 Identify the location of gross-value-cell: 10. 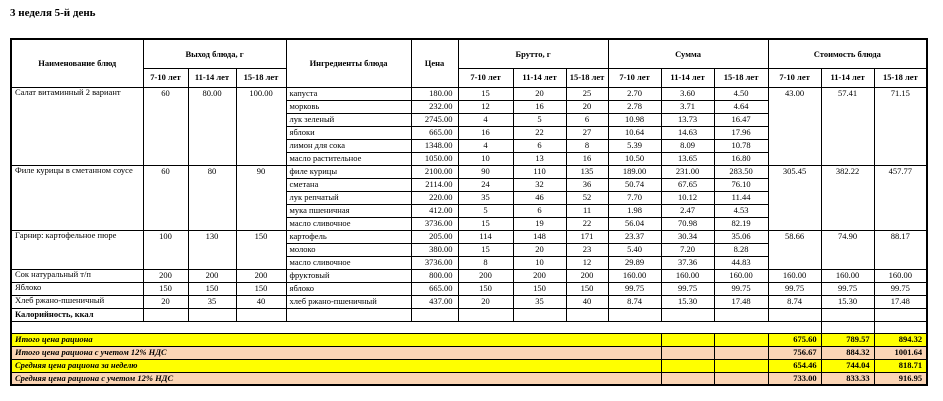
(539, 262).